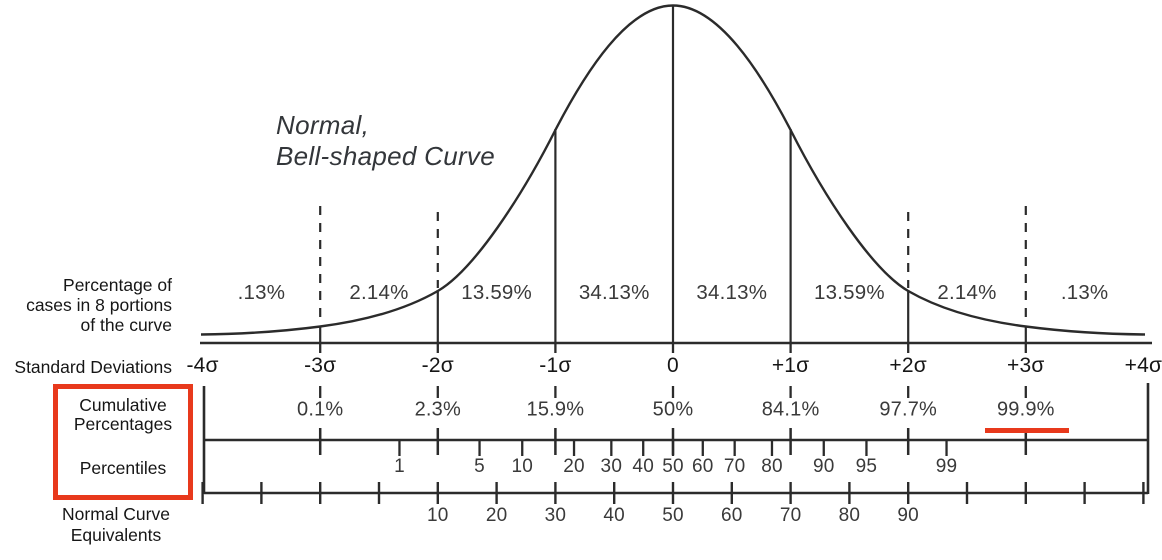 The image size is (1162, 560). I want to click on sigma-axis-label: +3σ, so click(1026, 365).